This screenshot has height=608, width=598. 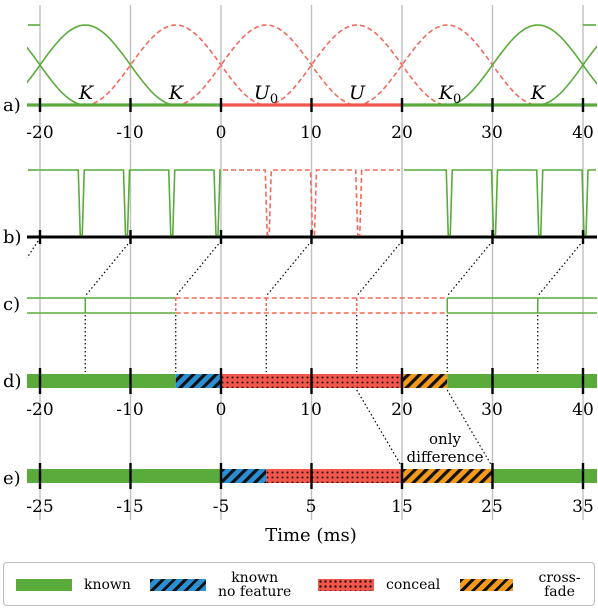 What do you see at coordinates (11, 304) in the screenshot?
I see `row-label-c: c)` at bounding box center [11, 304].